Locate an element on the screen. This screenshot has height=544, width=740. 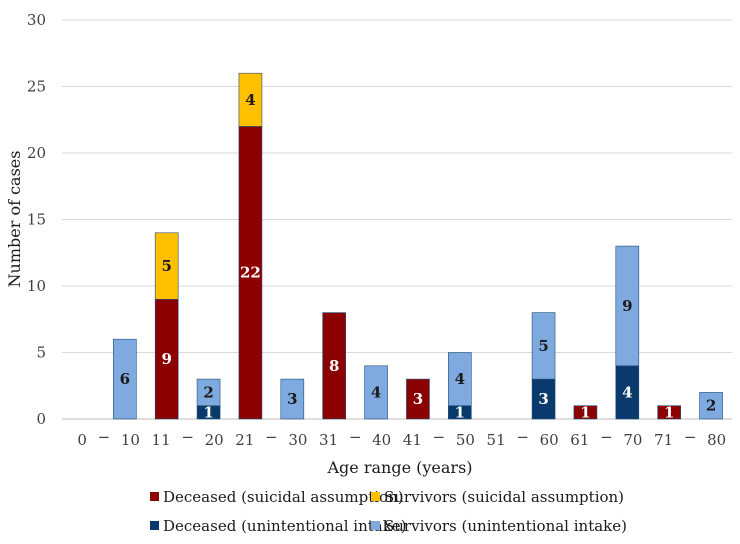
x-tick-label: 71−80 is located at coordinates (690, 438).